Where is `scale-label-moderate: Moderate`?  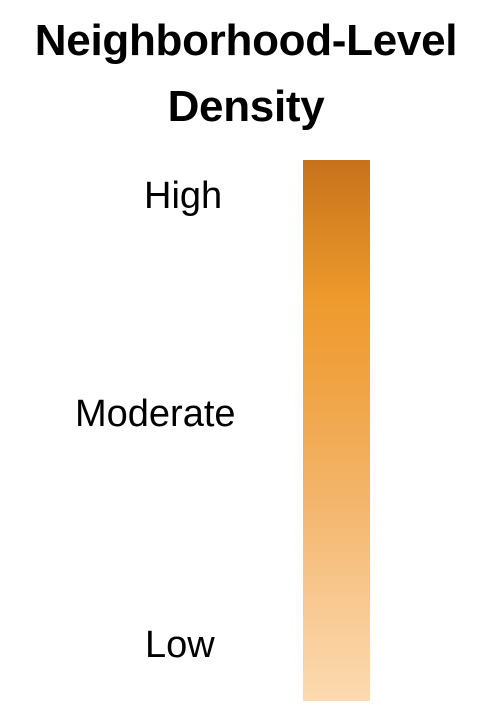 scale-label-moderate: Moderate is located at coordinates (155, 414).